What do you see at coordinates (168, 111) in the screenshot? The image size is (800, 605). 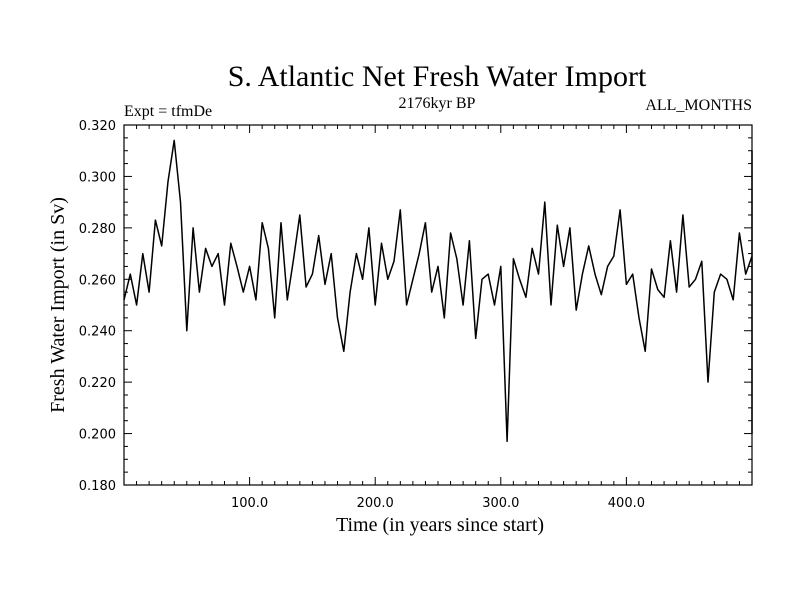 I see `experiment-label: Expt = tfmDe` at bounding box center [168, 111].